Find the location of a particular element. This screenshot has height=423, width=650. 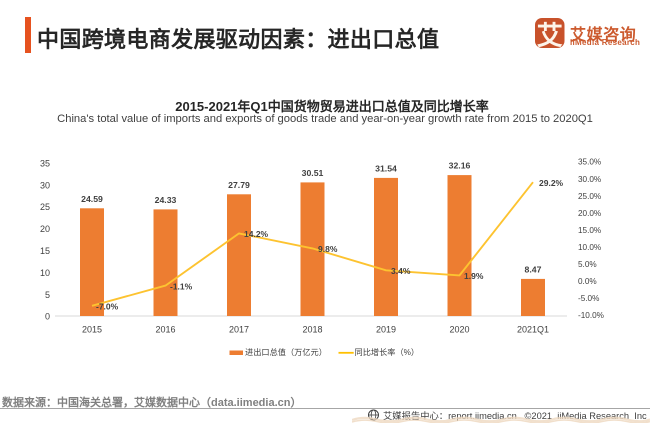

svg-text: 5.0% is located at coordinates (587, 264).